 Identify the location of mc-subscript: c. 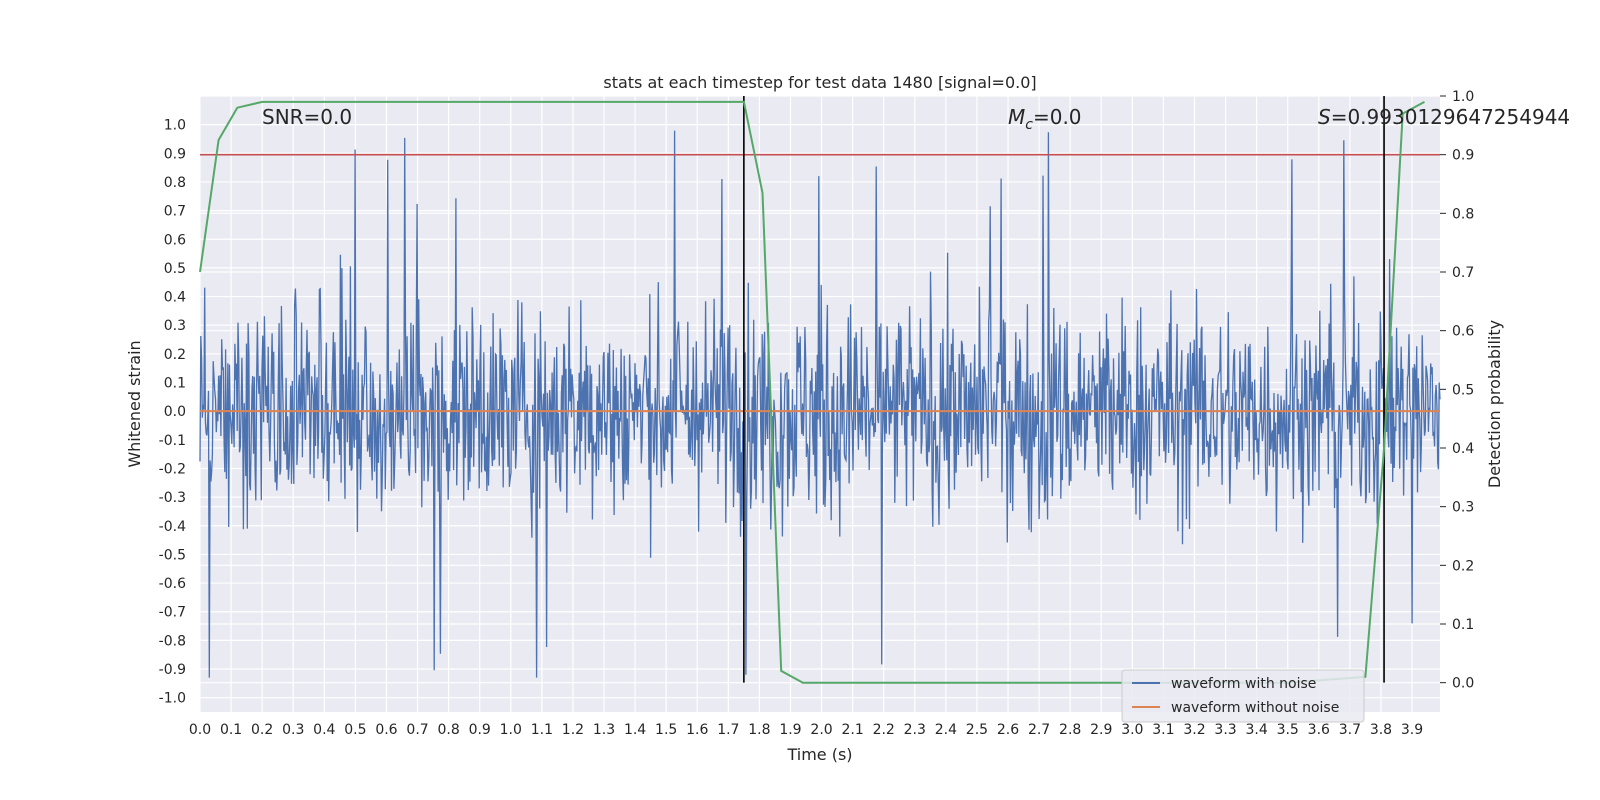
(1029, 125).